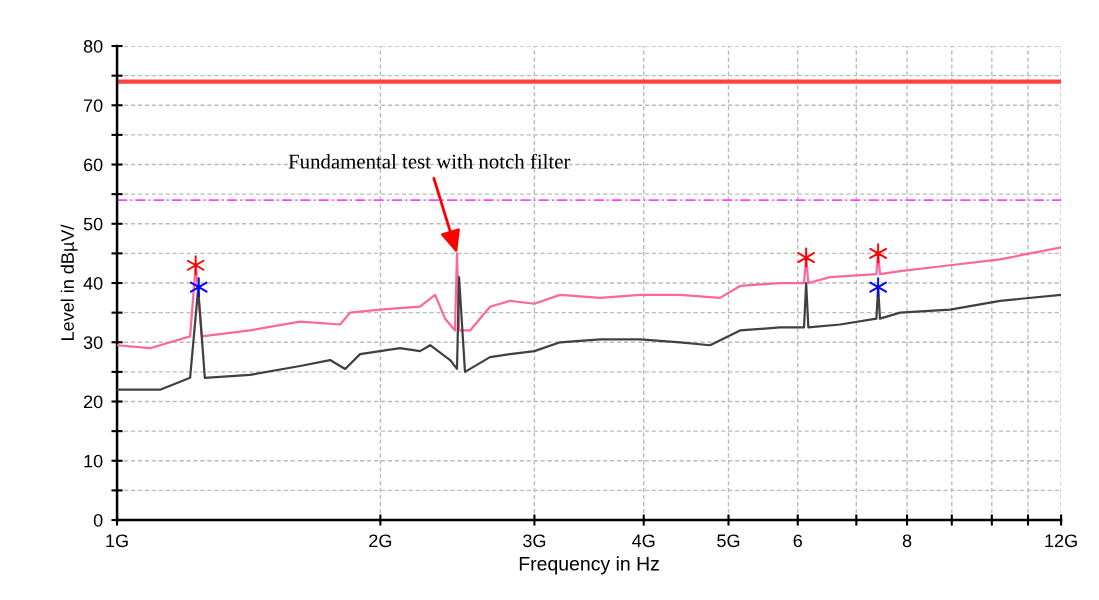  I want to click on y-tick-label: 20, so click(93, 402).